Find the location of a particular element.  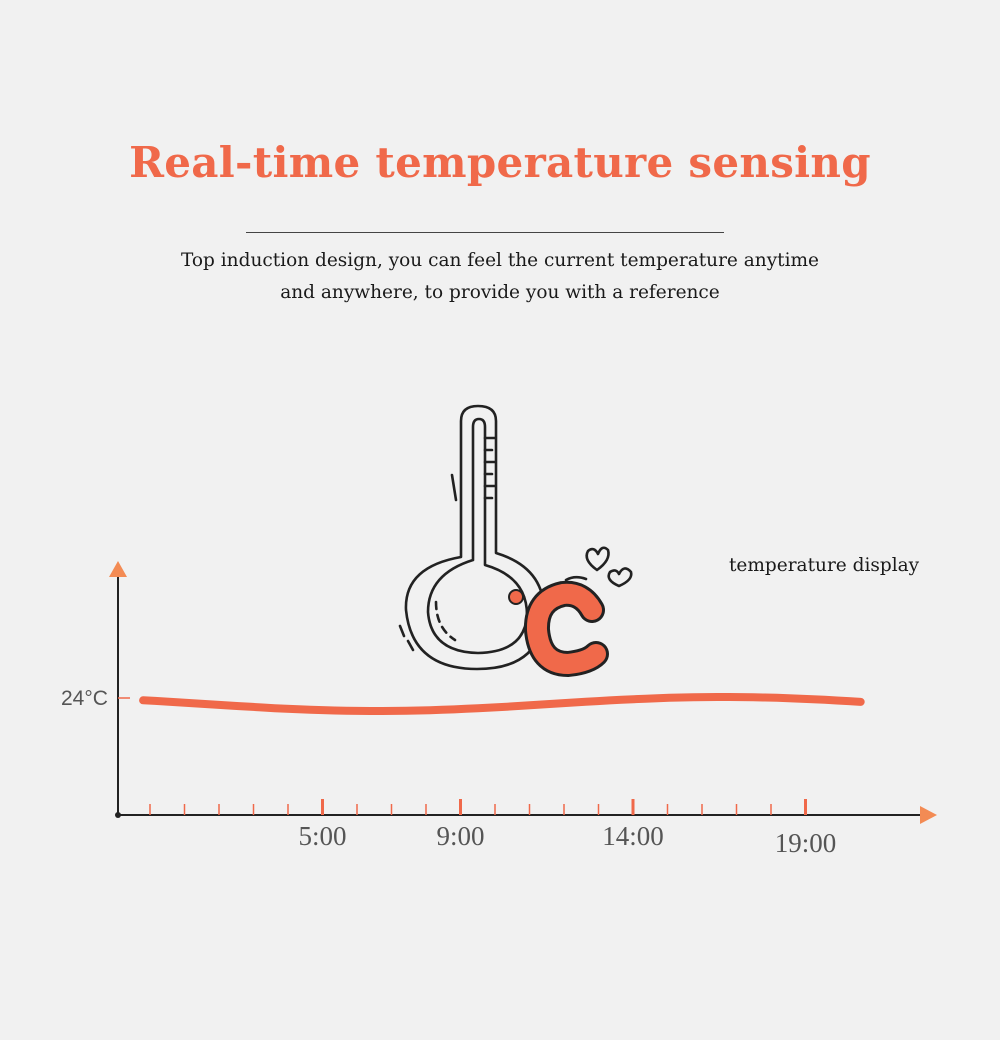

thermometer-inner-icon is located at coordinates (477, 536).